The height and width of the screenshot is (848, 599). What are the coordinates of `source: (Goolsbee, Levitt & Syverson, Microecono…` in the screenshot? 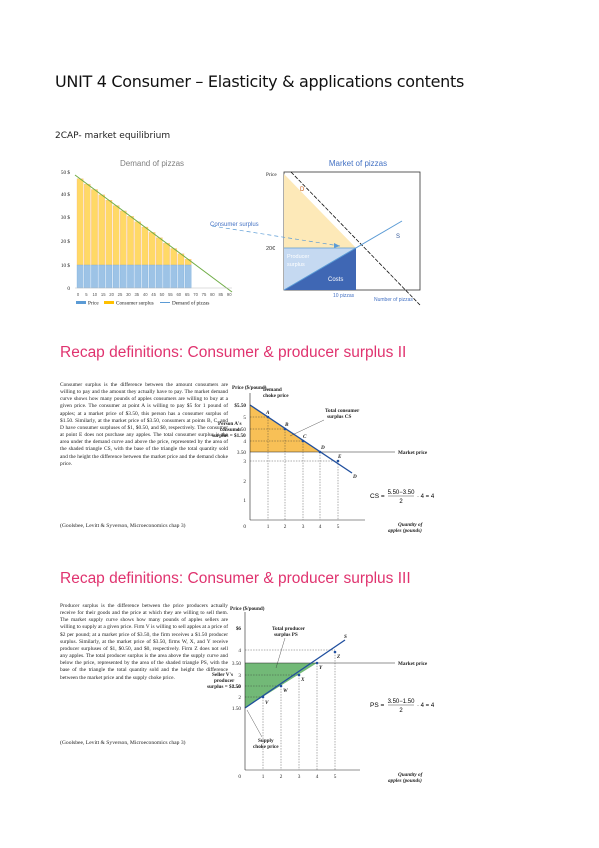 It's located at (123, 743).